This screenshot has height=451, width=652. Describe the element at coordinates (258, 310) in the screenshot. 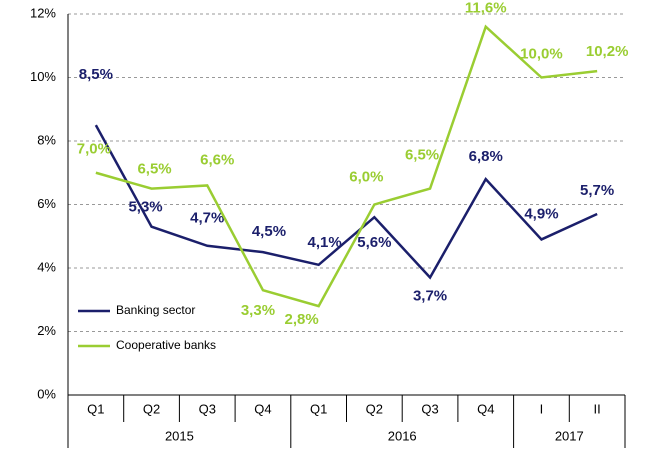

I see `value-label: 3,3%` at that location.